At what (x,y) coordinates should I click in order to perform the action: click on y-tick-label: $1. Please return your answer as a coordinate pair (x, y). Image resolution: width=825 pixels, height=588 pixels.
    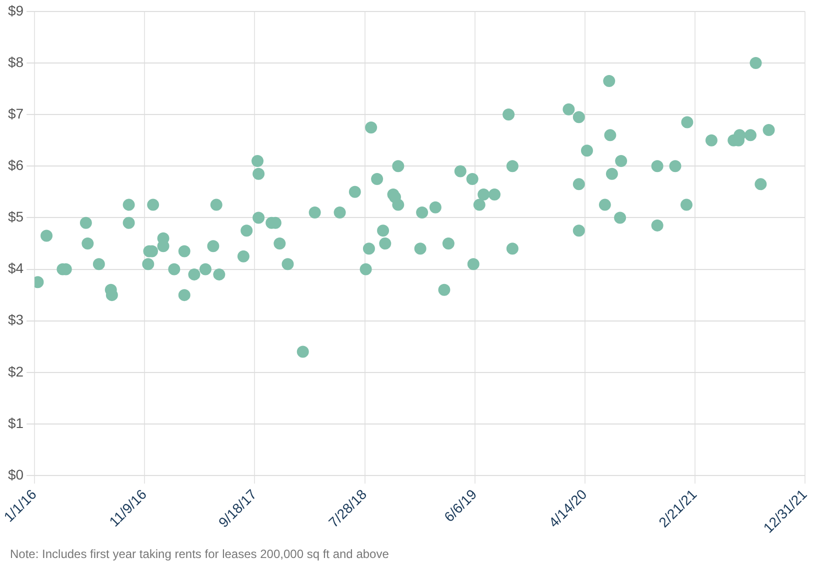
    Looking at the image, I should click on (16, 422).